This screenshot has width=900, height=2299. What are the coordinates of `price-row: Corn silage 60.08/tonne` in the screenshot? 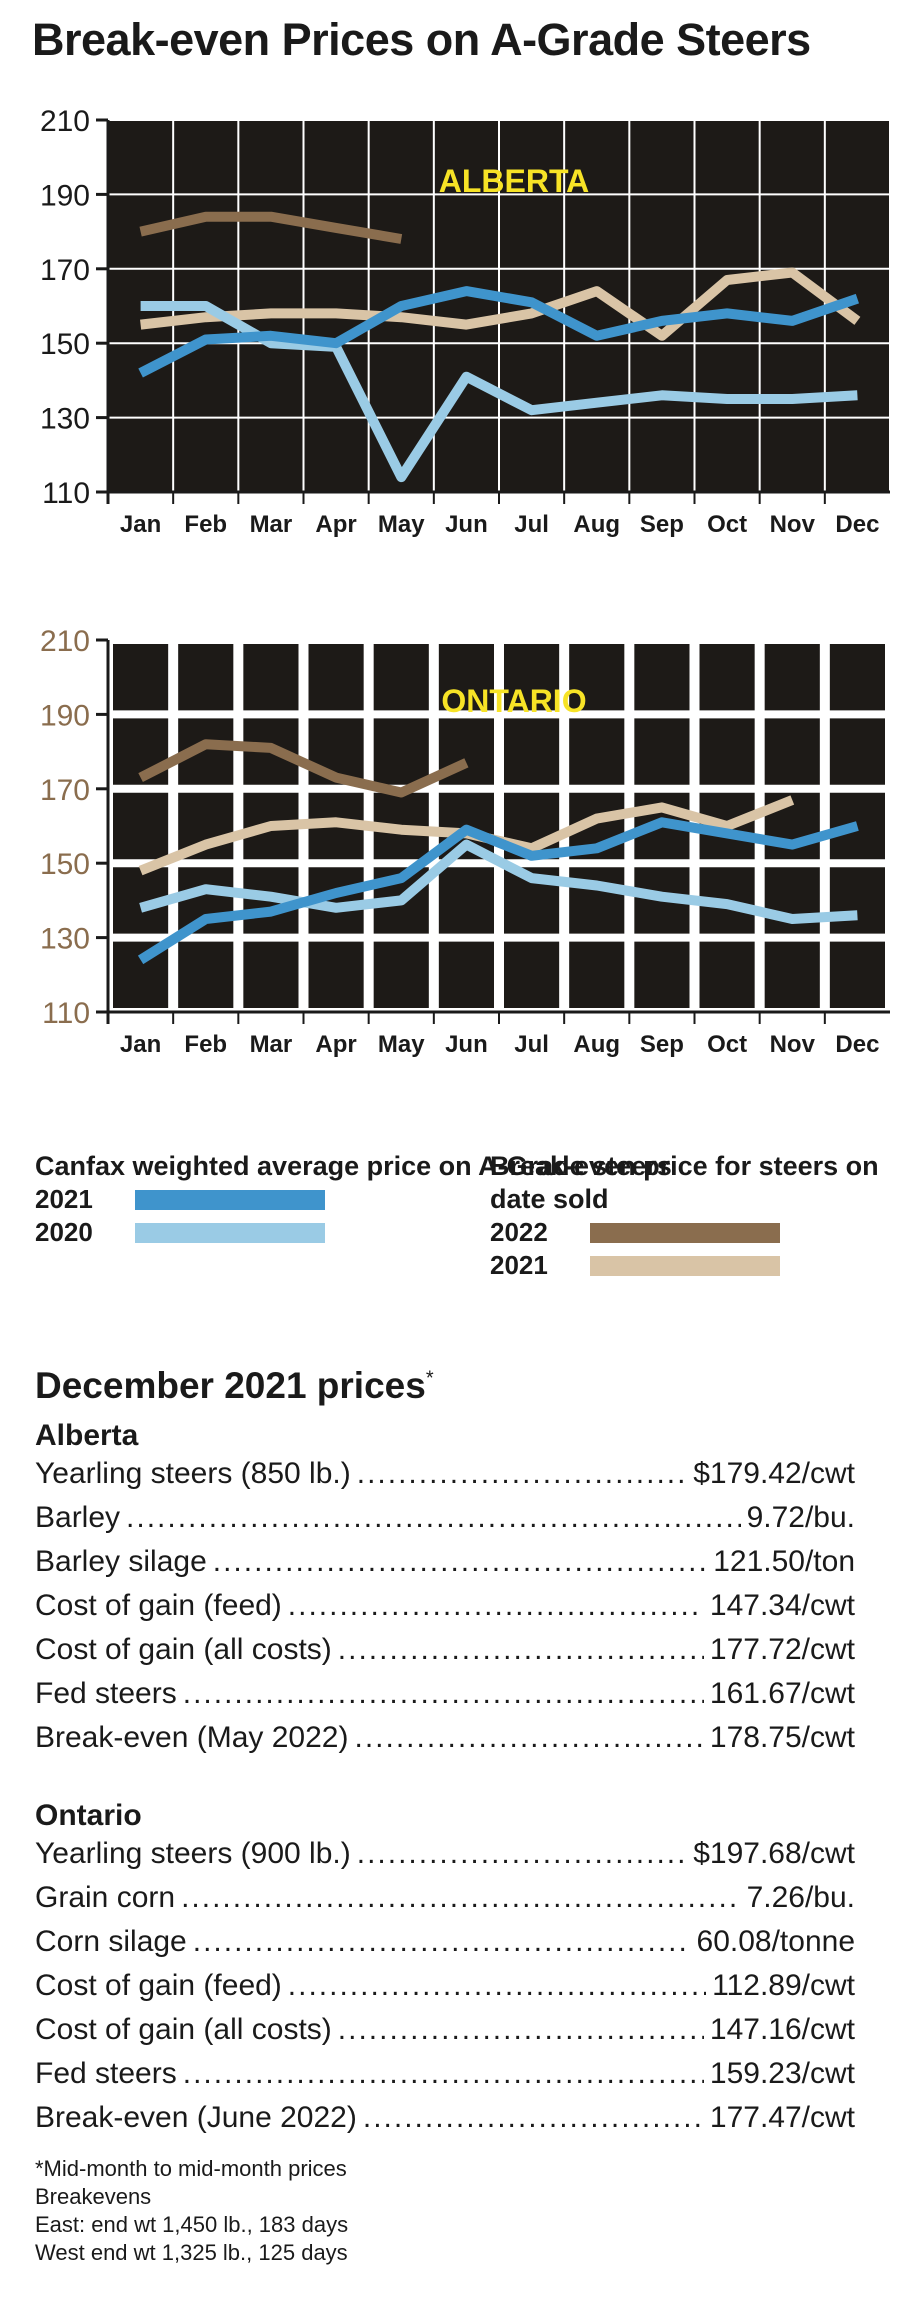 It's located at (445, 1947).